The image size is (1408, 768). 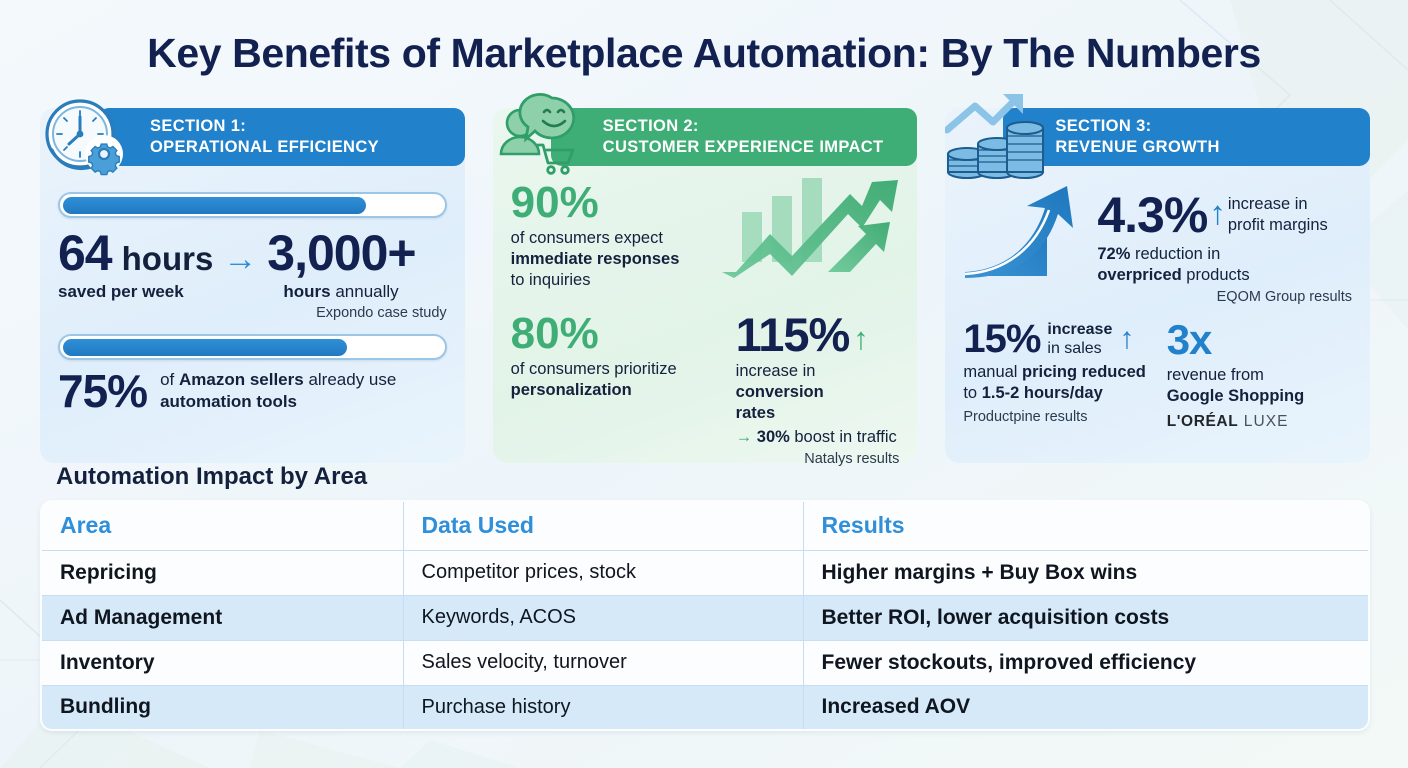 What do you see at coordinates (1042, 393) in the screenshot?
I see `hours-day-bold: 1.5-2 hours/day` at bounding box center [1042, 393].